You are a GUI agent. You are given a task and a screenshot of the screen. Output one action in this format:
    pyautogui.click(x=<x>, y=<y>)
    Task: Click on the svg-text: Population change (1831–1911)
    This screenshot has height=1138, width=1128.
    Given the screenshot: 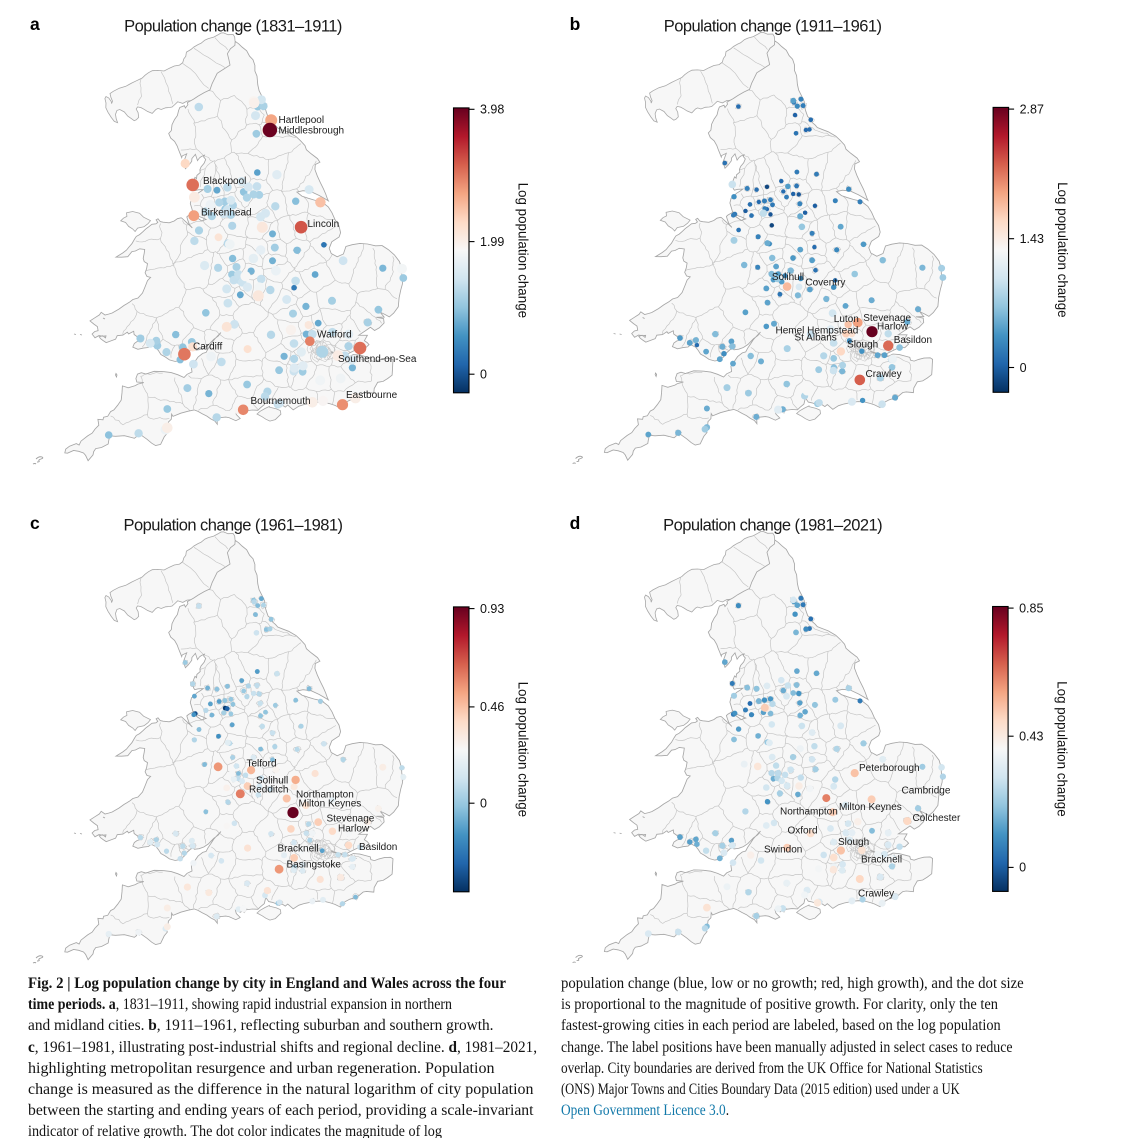 What is the action you would take?
    pyautogui.click(x=233, y=27)
    